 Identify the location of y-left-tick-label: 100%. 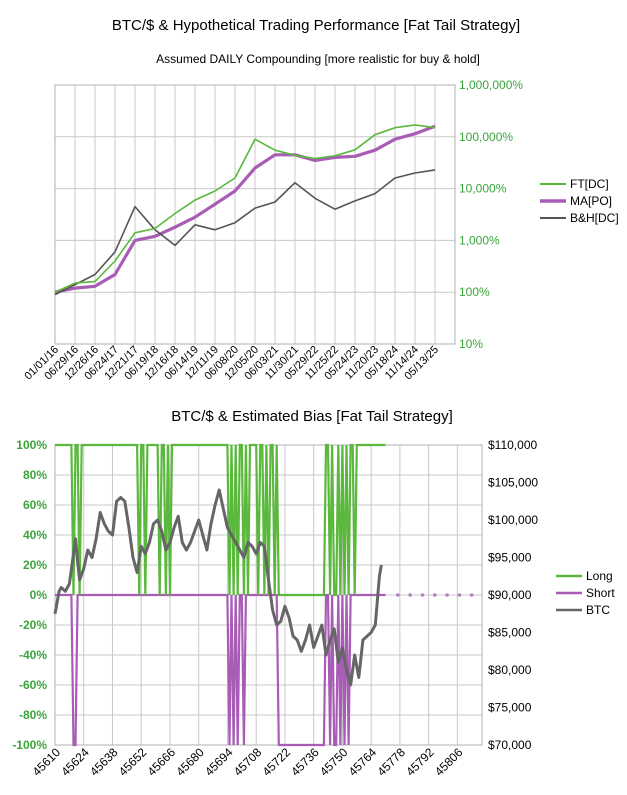
(31, 445).